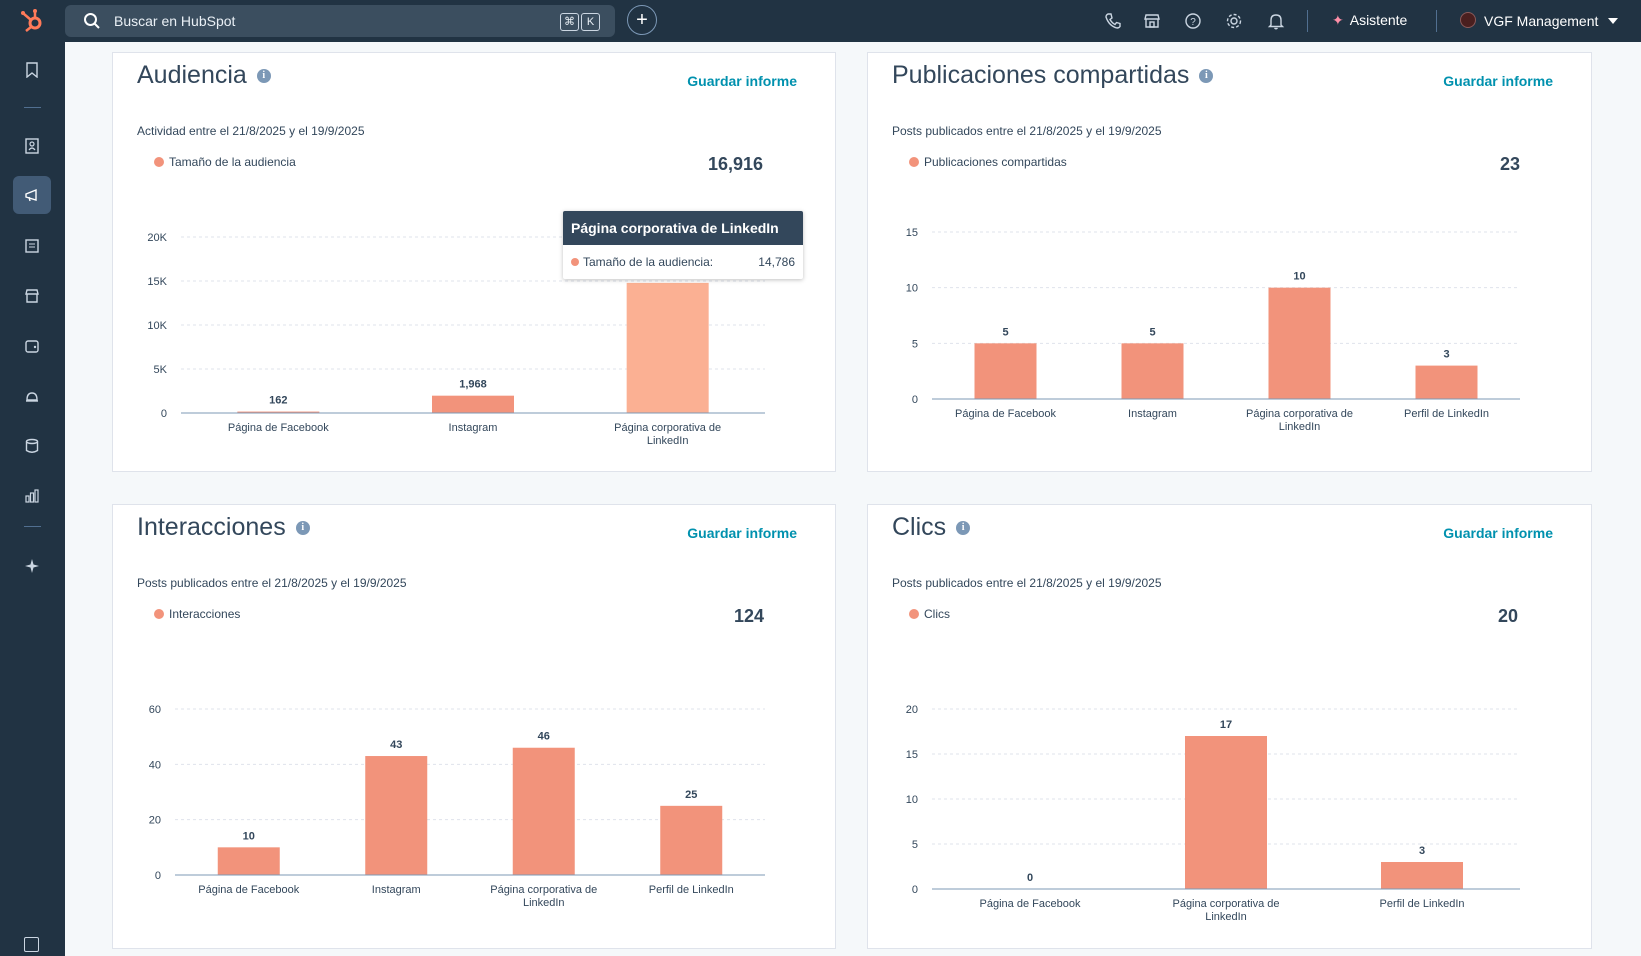  I want to click on sidebar-commerce, so click(32, 296).